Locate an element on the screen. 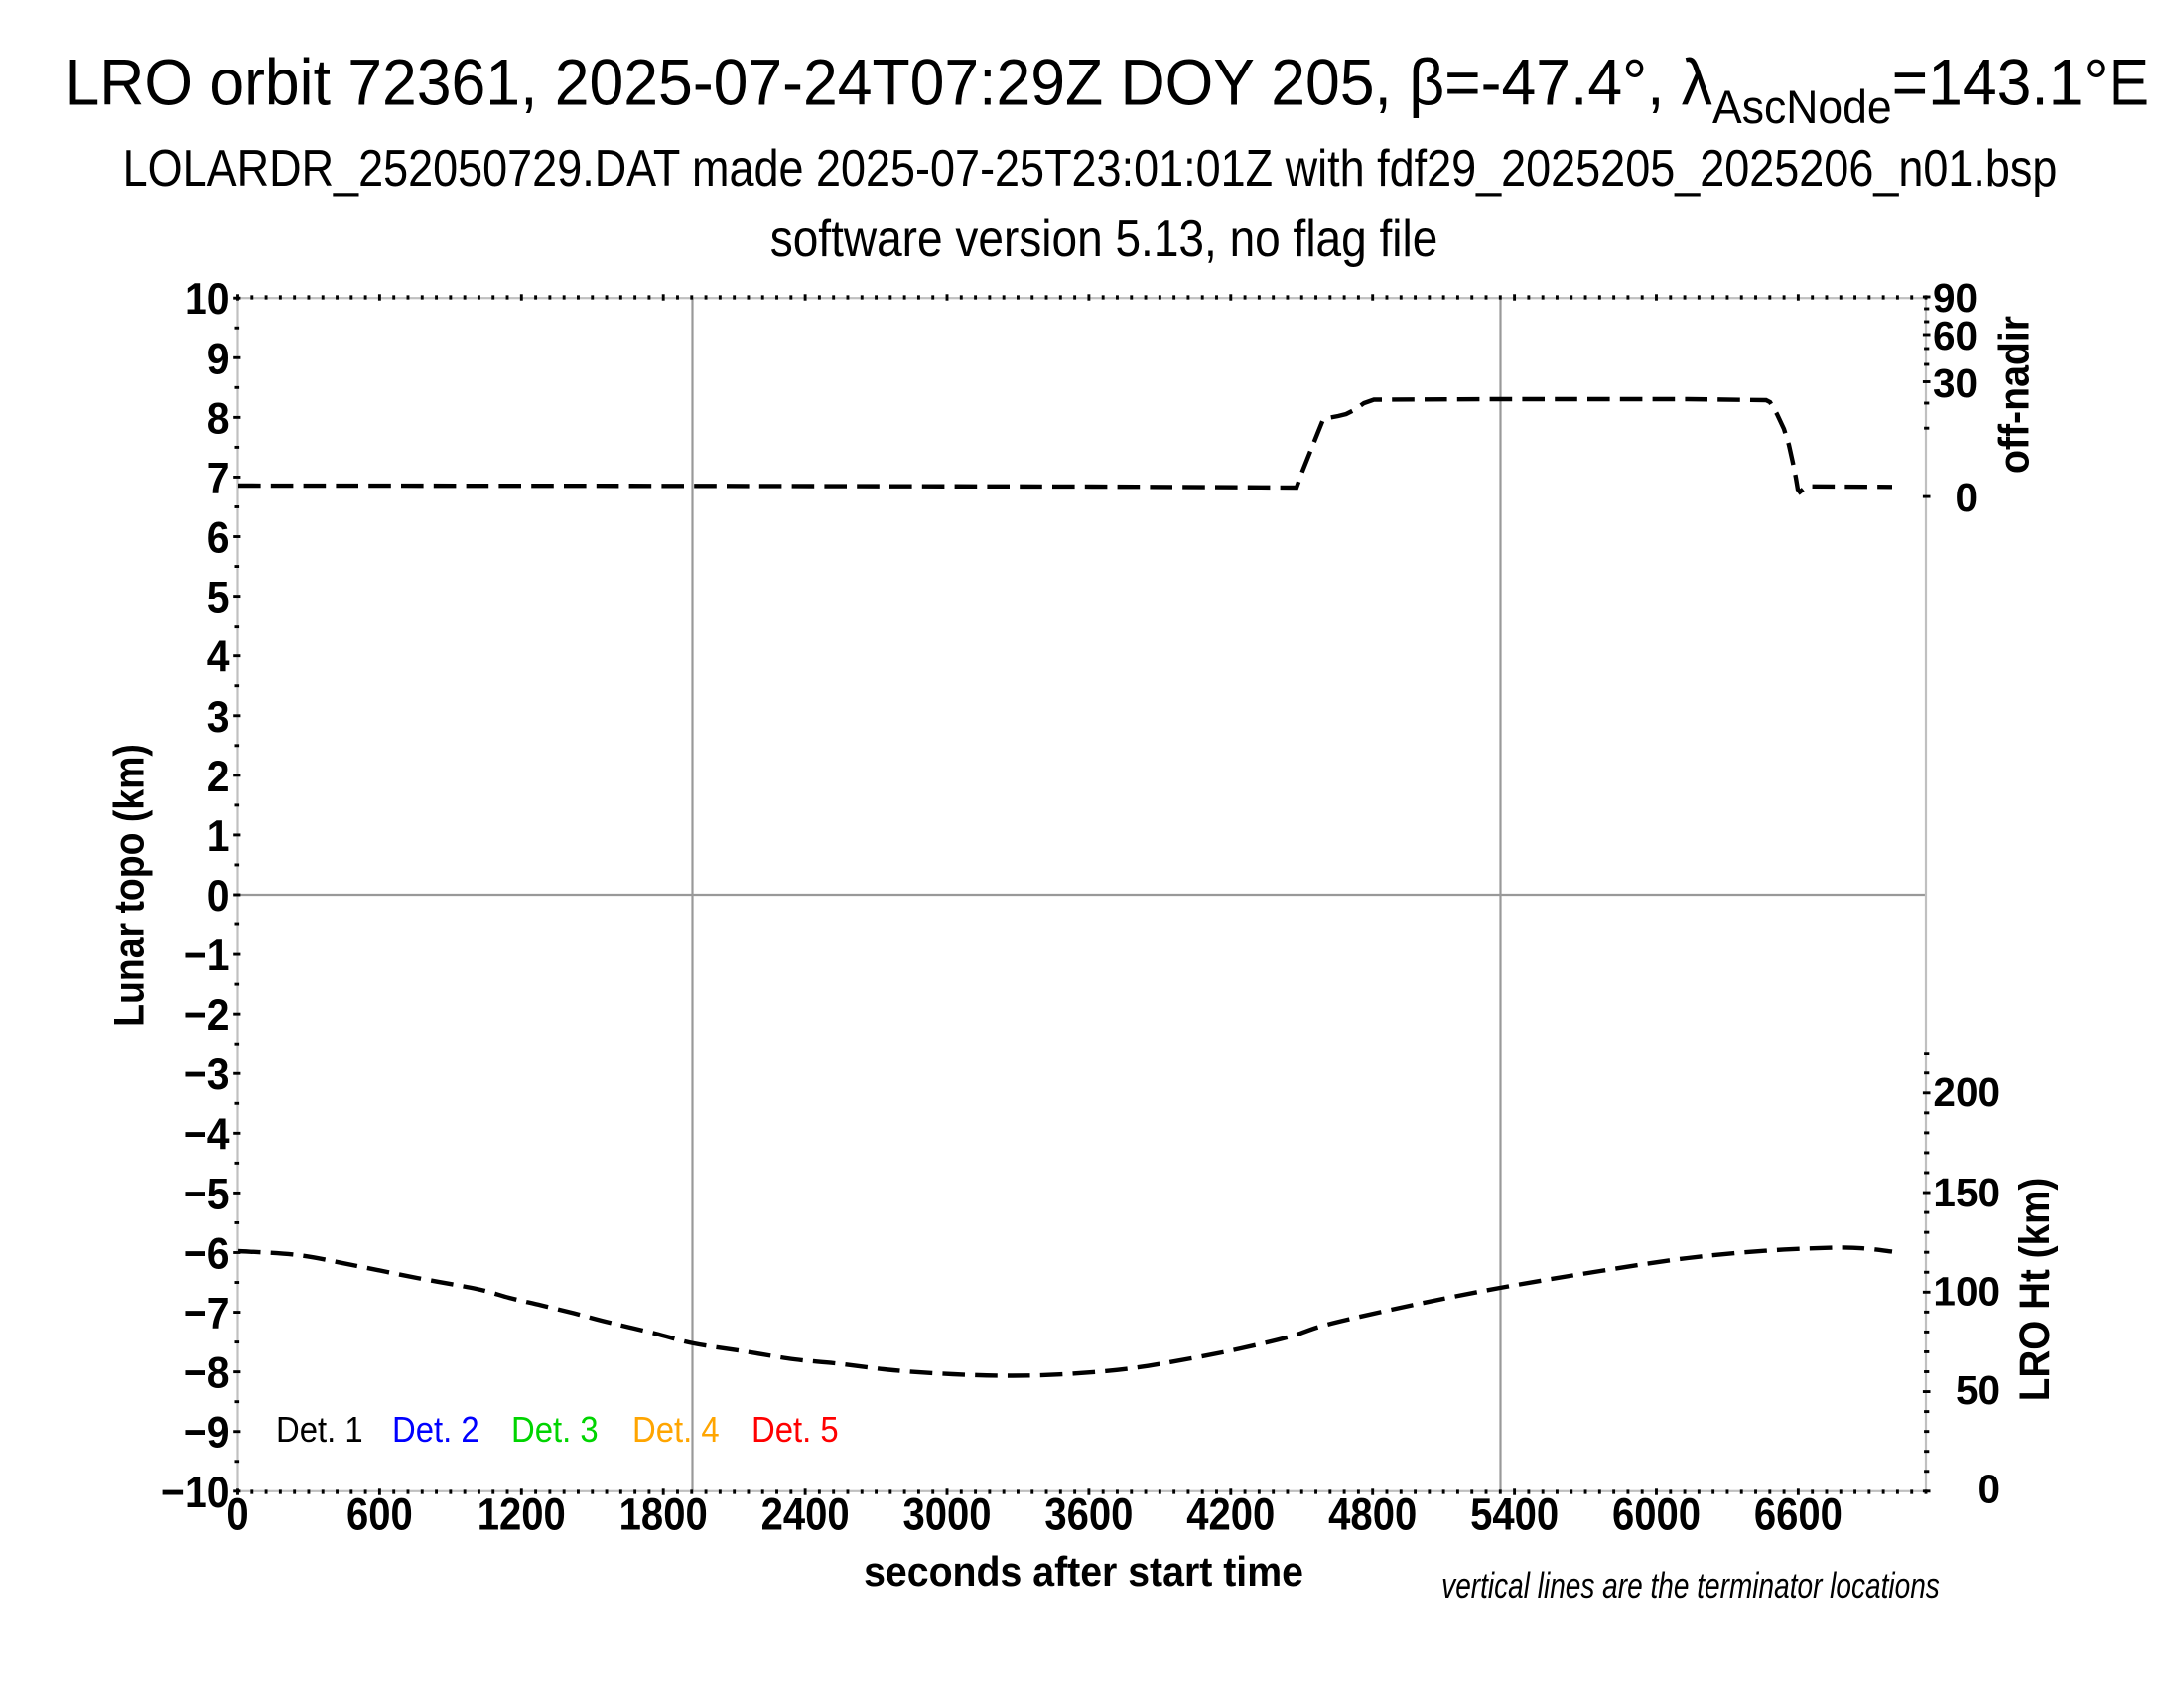  svg-text: 200 is located at coordinates (1966, 1092).